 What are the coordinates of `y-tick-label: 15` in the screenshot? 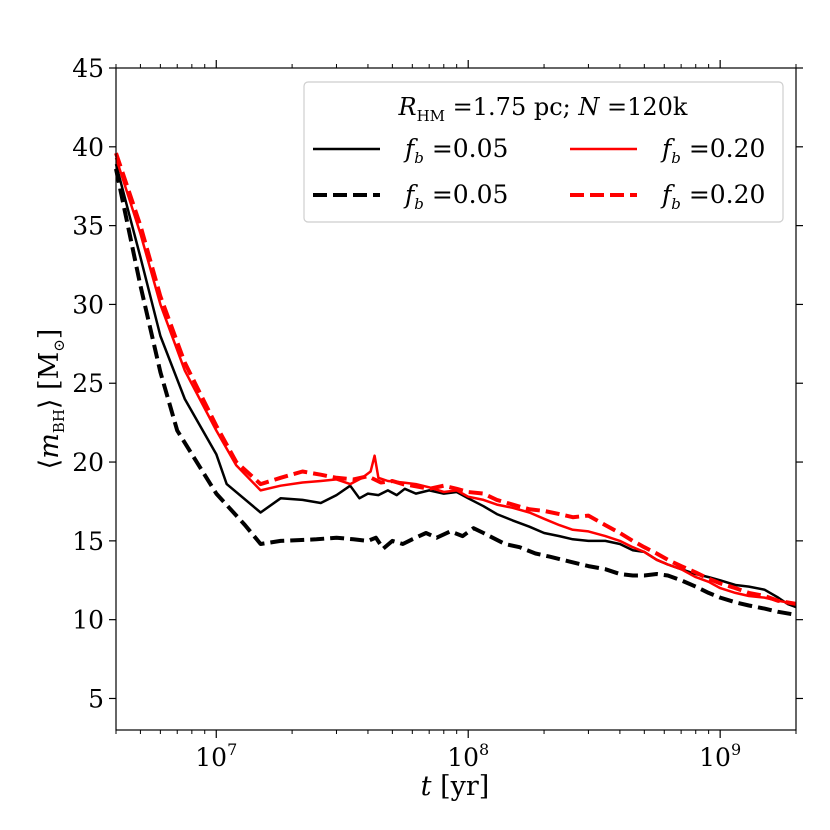 It's located at (88, 541).